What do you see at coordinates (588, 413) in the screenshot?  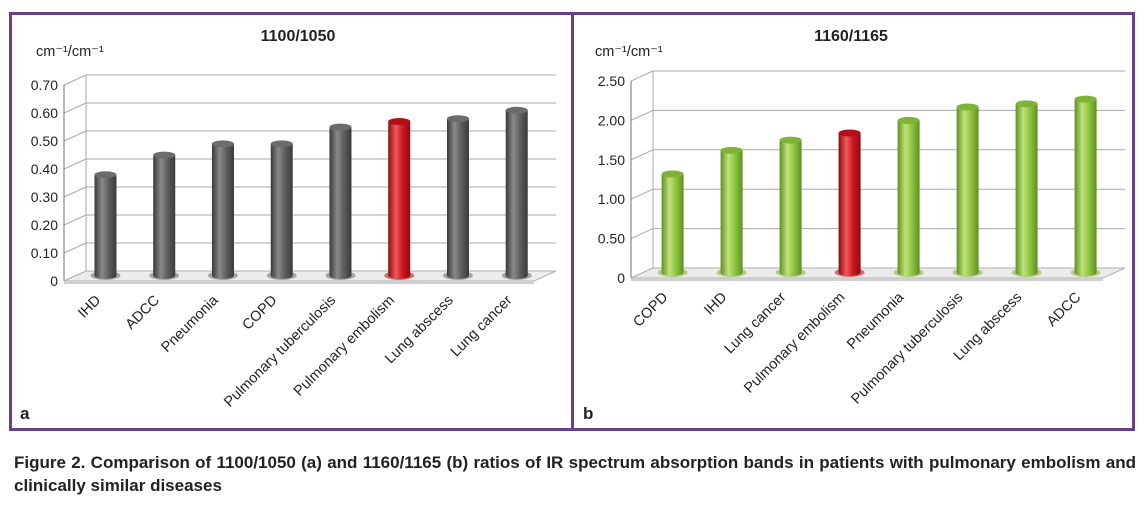 I see `panel-label: b` at bounding box center [588, 413].